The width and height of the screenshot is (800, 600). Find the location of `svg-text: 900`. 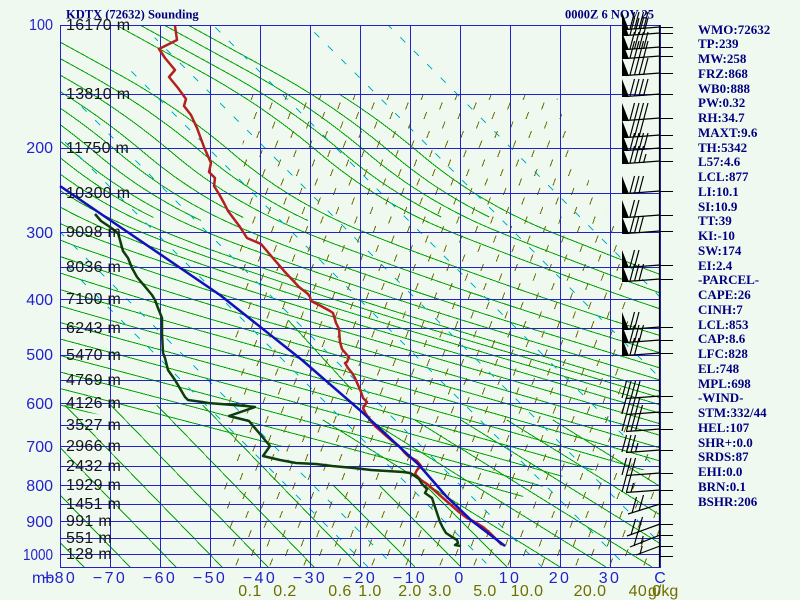

svg-text: 900 is located at coordinates (39, 522).